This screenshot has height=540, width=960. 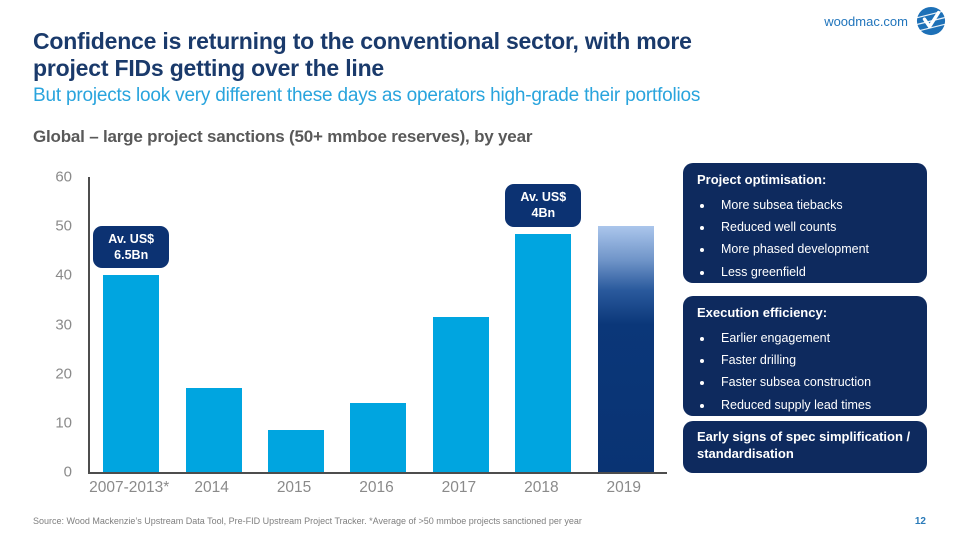 I want to click on x-axis-label: 2019, so click(x=623, y=487).